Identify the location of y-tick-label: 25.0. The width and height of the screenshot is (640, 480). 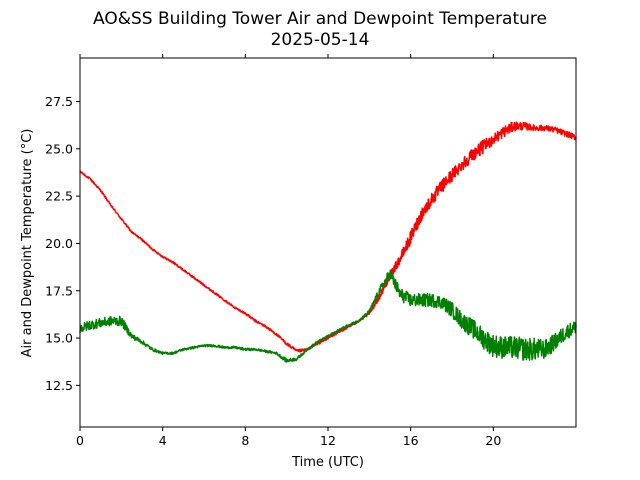
(59, 148).